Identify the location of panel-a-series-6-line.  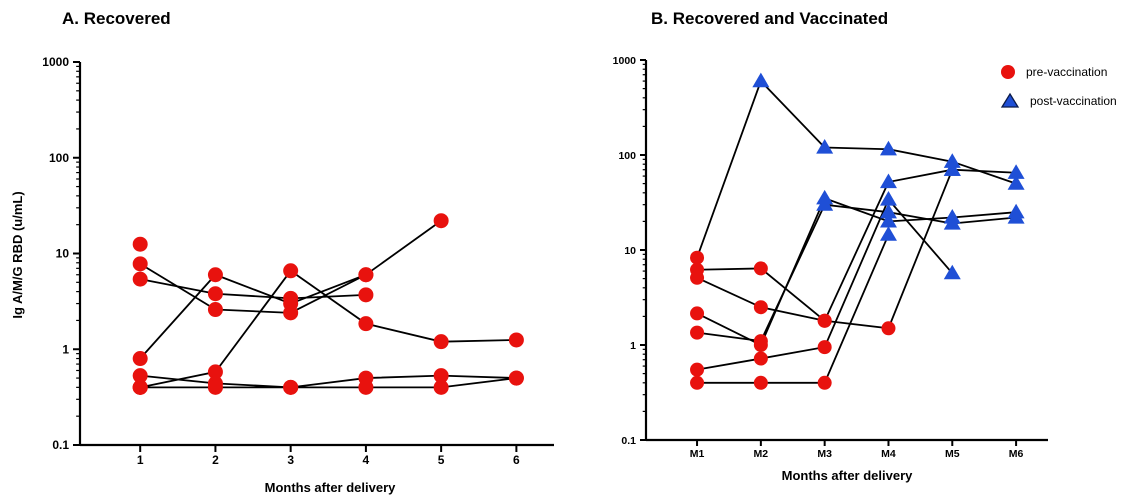
(328, 383).